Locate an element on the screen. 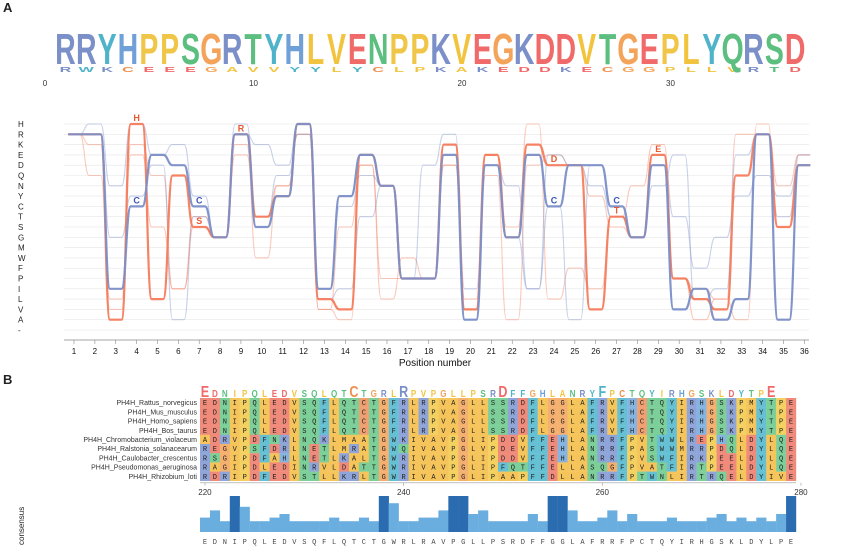 The width and height of the screenshot is (853, 550). amino-acid-label: T is located at coordinates (20, 217).